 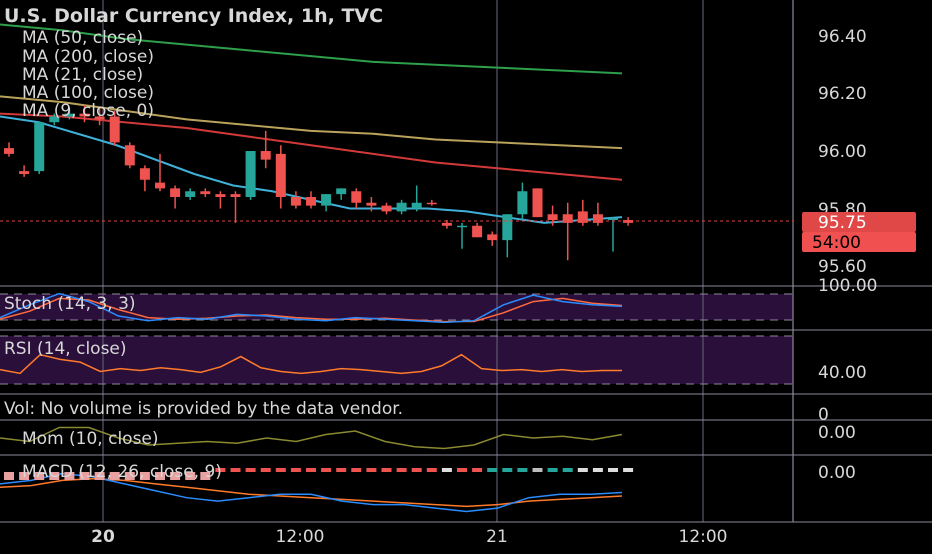 I want to click on rsi-tick: 40.00, so click(x=842, y=373).